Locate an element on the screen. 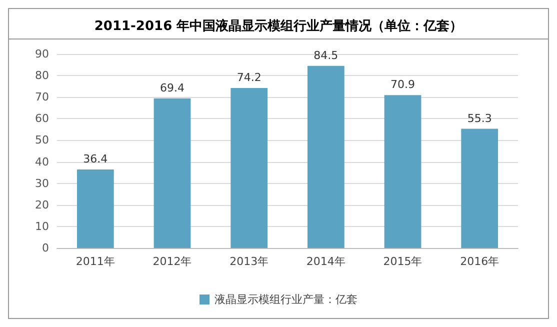 The height and width of the screenshot is (327, 557). y-tick-label: 80 is located at coordinates (42, 75).